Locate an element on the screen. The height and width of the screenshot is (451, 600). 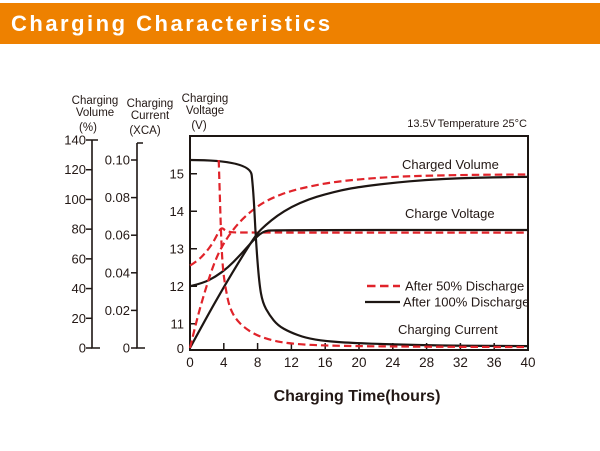
voltage-axis-unit: (V) is located at coordinates (199, 126).